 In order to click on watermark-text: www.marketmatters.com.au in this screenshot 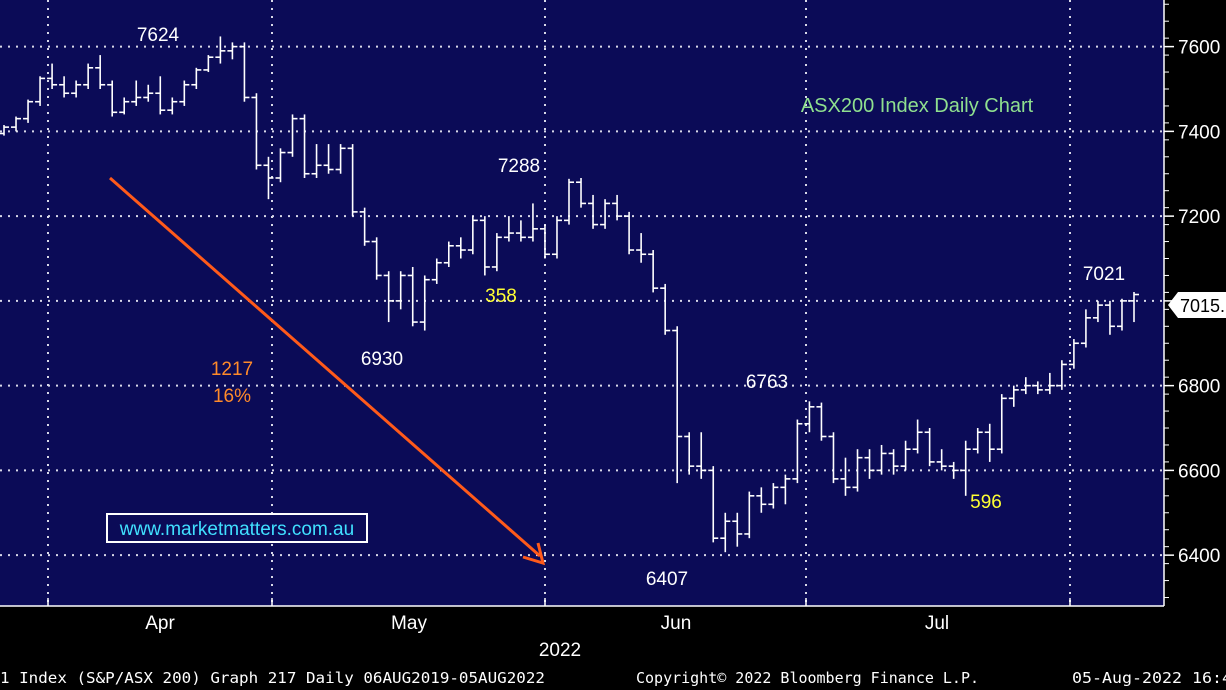, I will do `click(236, 529)`.